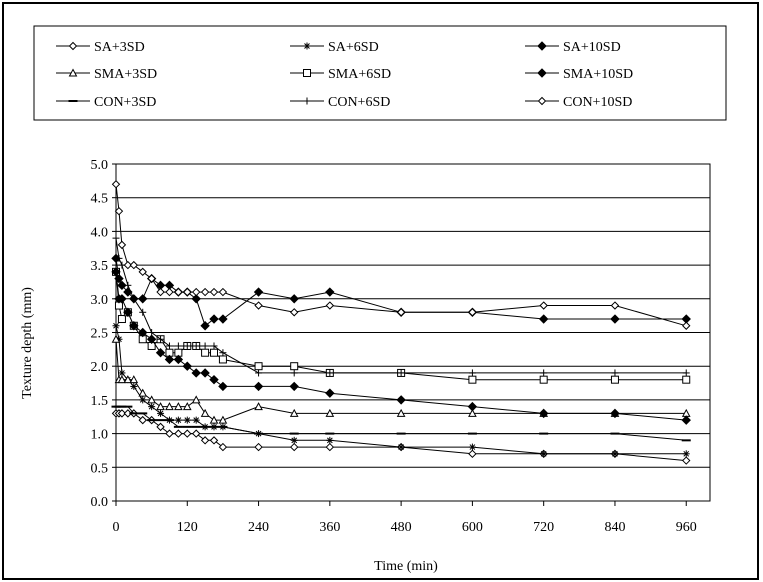 This screenshot has width=763, height=582. What do you see at coordinates (329, 527) in the screenshot?
I see `x-tick-label: 360` at bounding box center [329, 527].